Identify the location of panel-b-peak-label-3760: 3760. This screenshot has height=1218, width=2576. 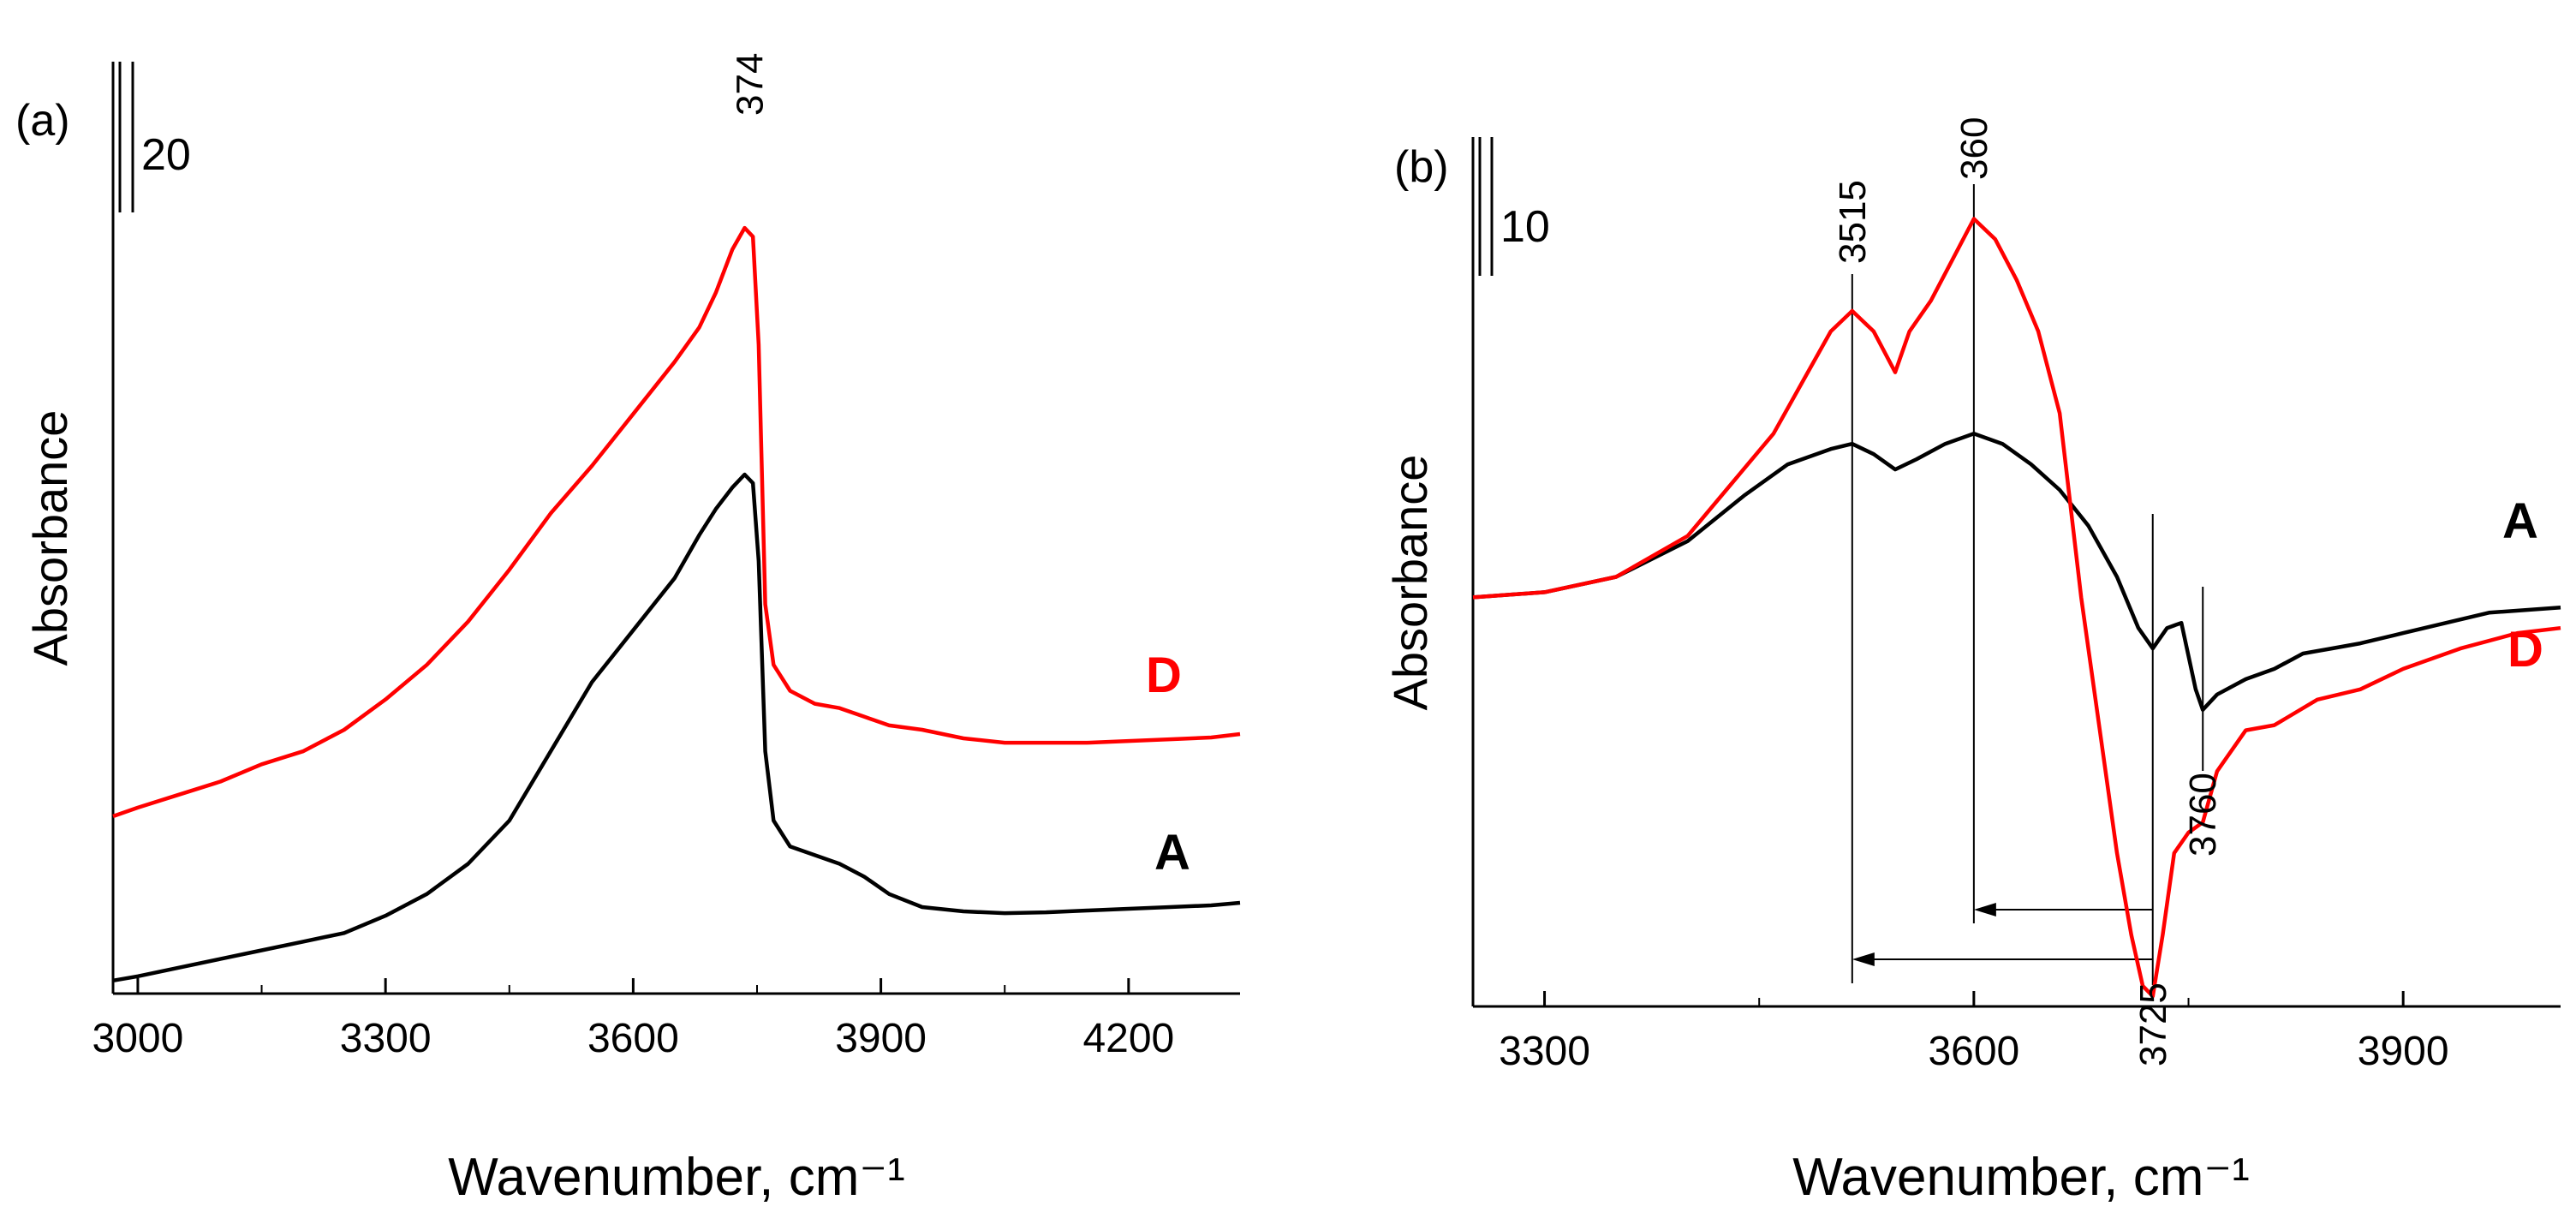
(2203, 815).